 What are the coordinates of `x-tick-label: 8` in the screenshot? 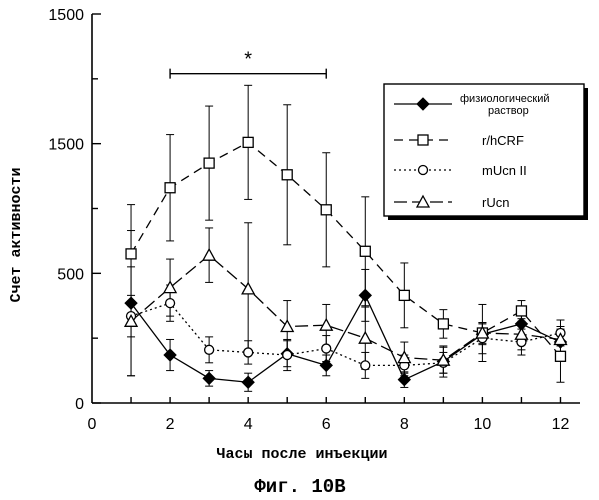 It's located at (404, 424).